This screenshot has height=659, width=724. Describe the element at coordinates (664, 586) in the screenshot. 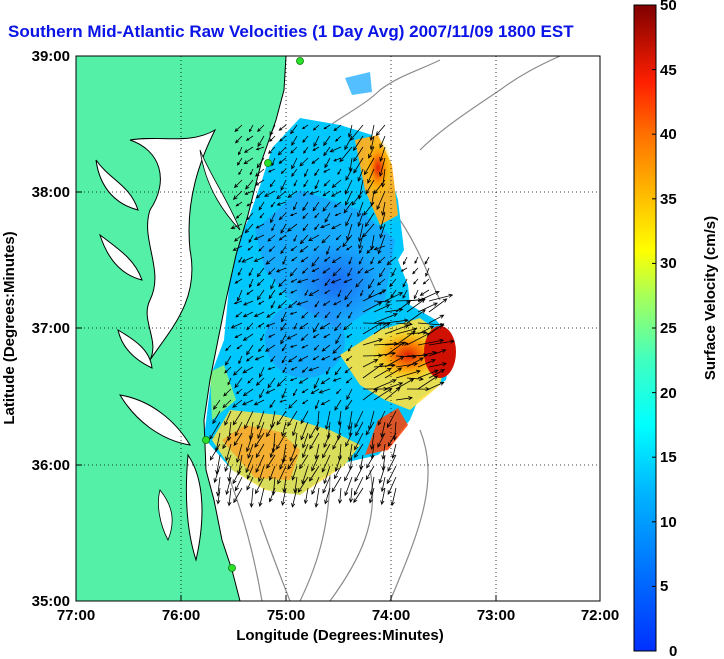

I see `colorbar-tick-label: 5` at that location.